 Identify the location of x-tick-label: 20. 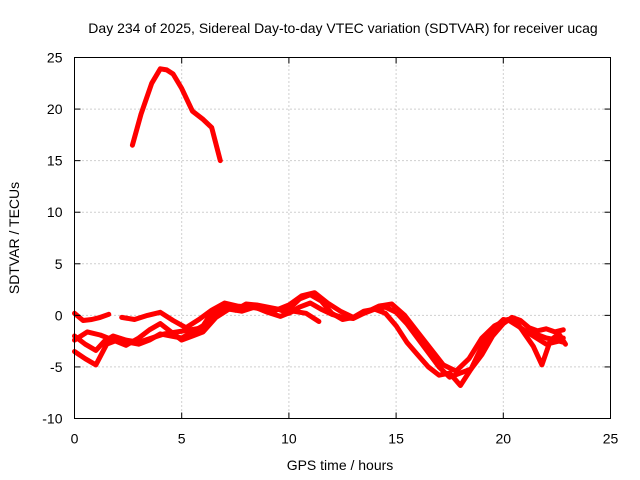
(504, 439).